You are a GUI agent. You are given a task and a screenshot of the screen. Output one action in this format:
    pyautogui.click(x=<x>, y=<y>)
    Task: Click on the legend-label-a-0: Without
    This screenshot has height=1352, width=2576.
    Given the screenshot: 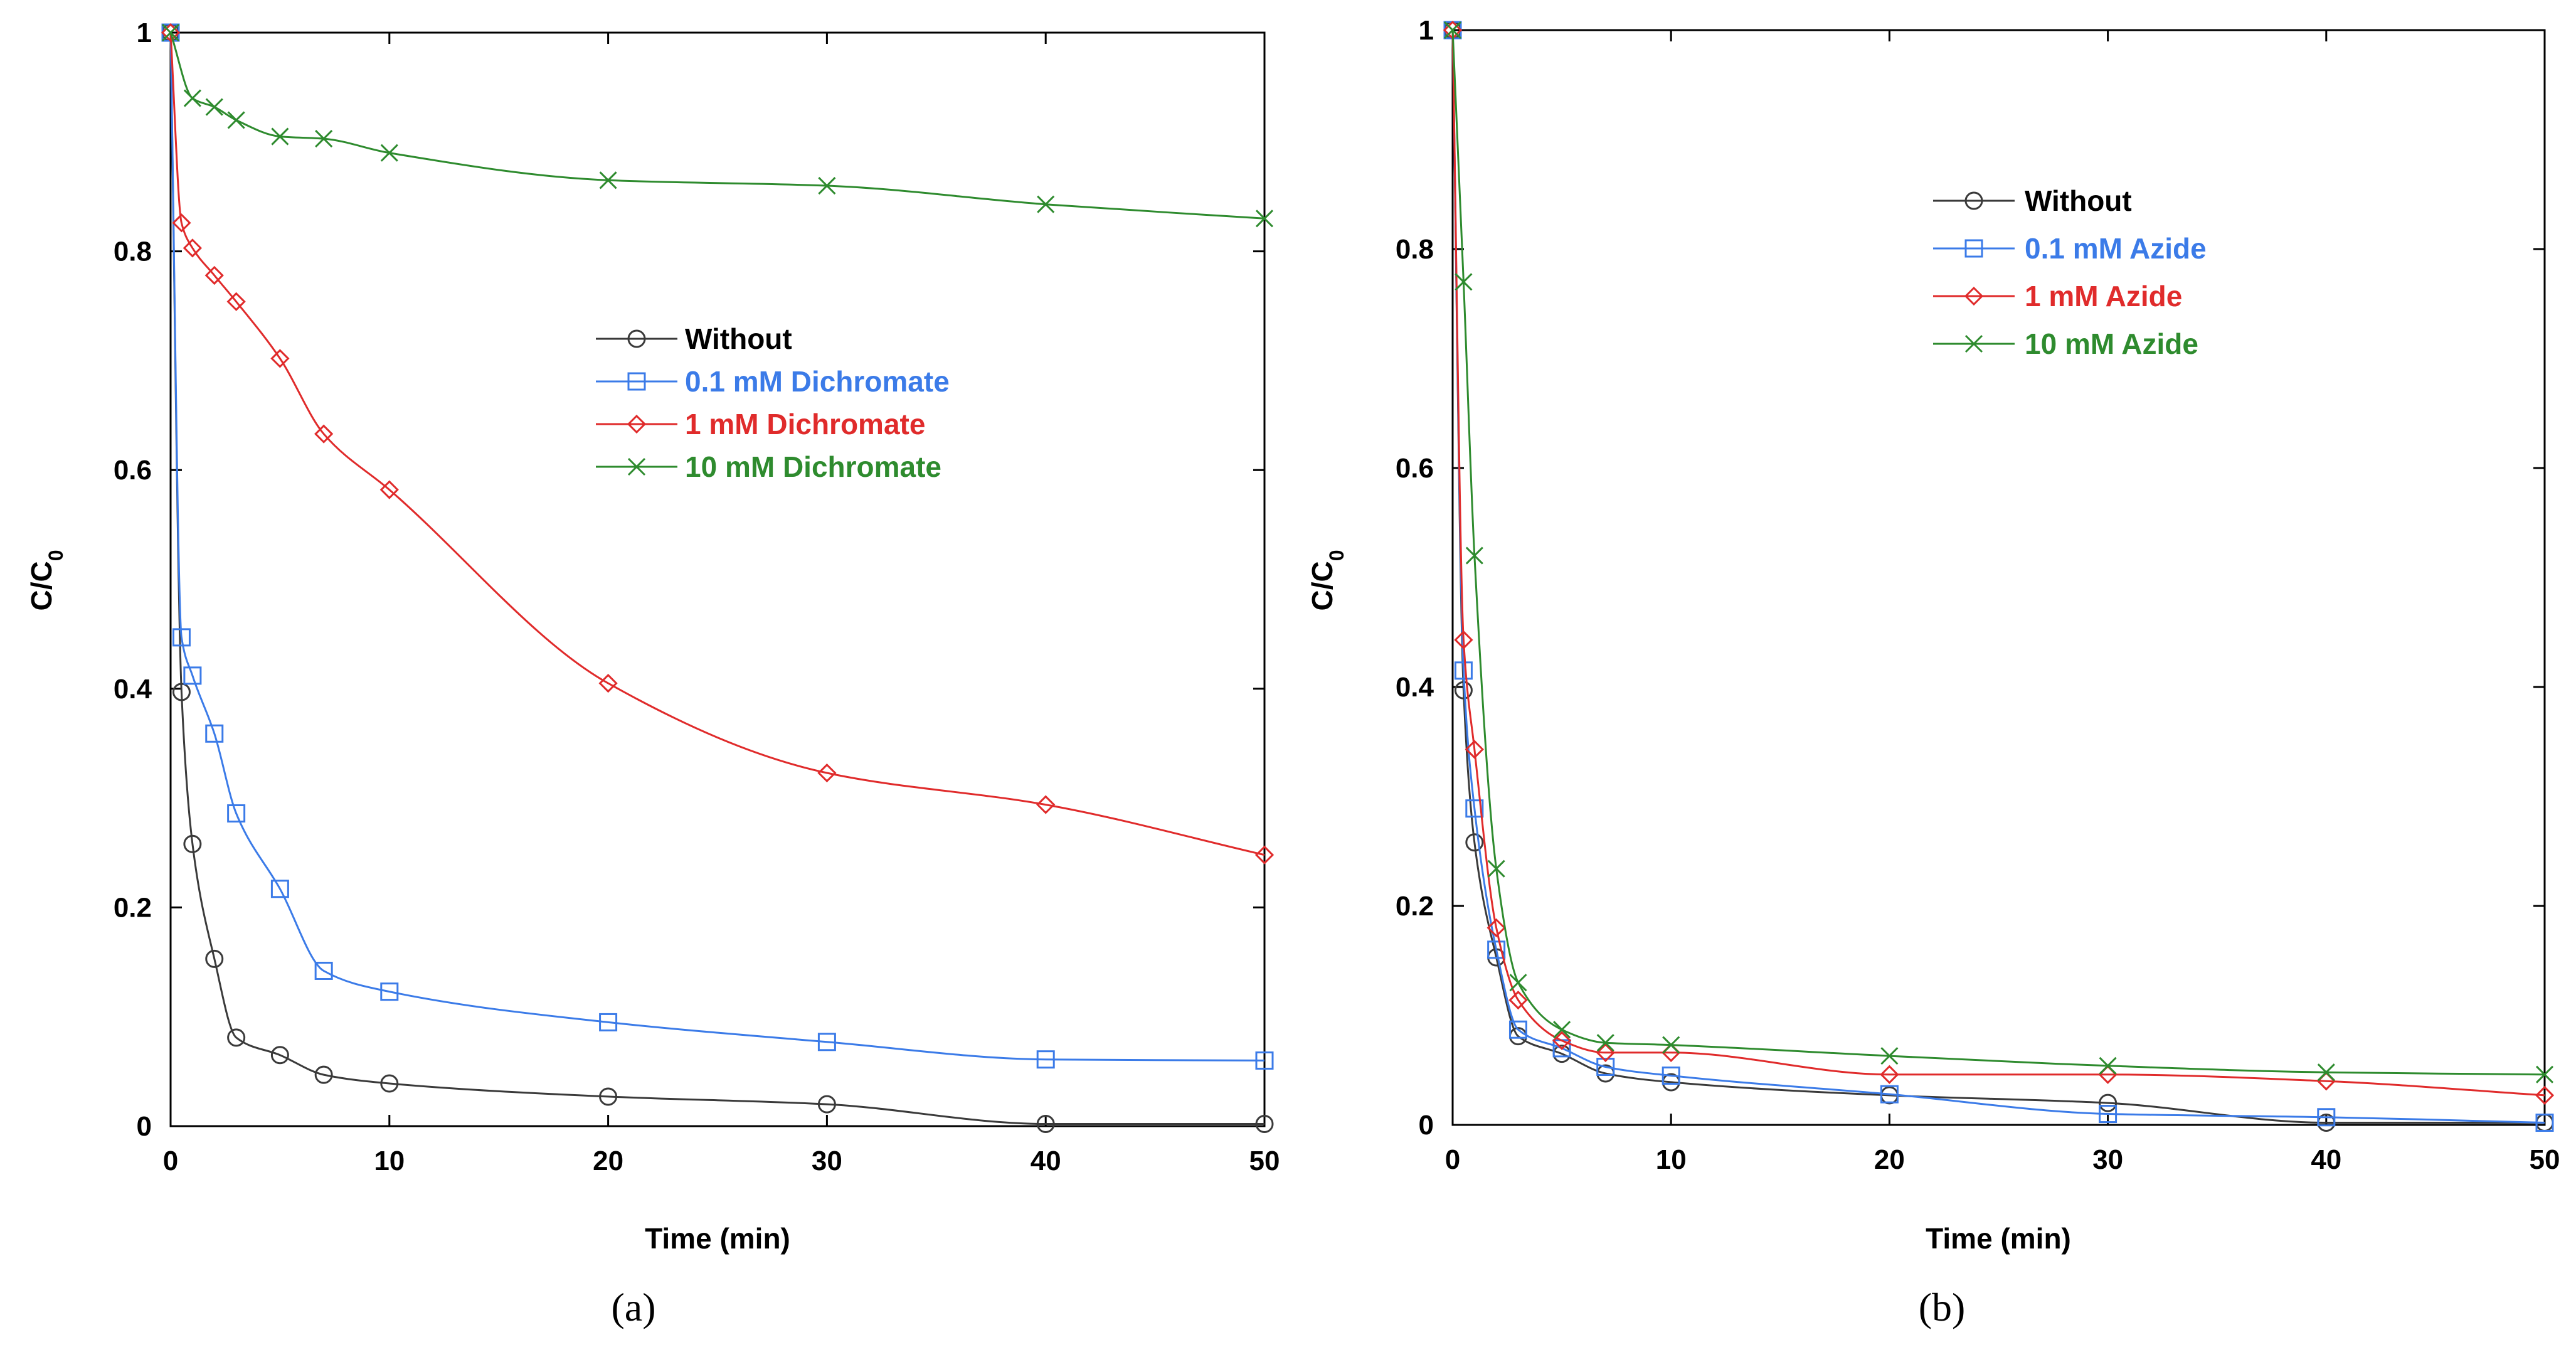 What is the action you would take?
    pyautogui.click(x=738, y=338)
    